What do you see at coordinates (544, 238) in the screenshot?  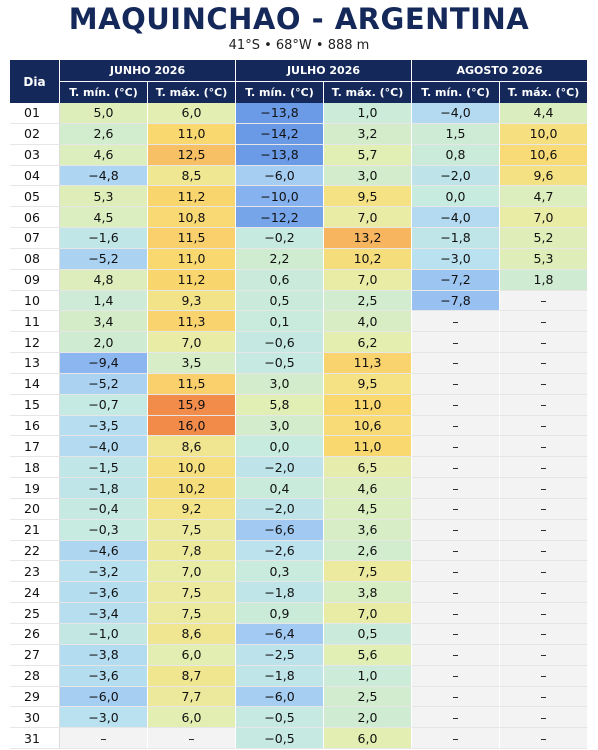 I see `temp-cell: 5,2` at bounding box center [544, 238].